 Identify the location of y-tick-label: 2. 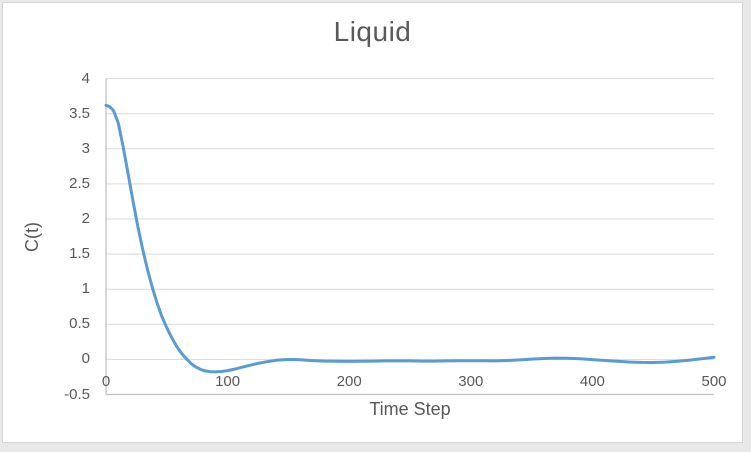
(85, 218).